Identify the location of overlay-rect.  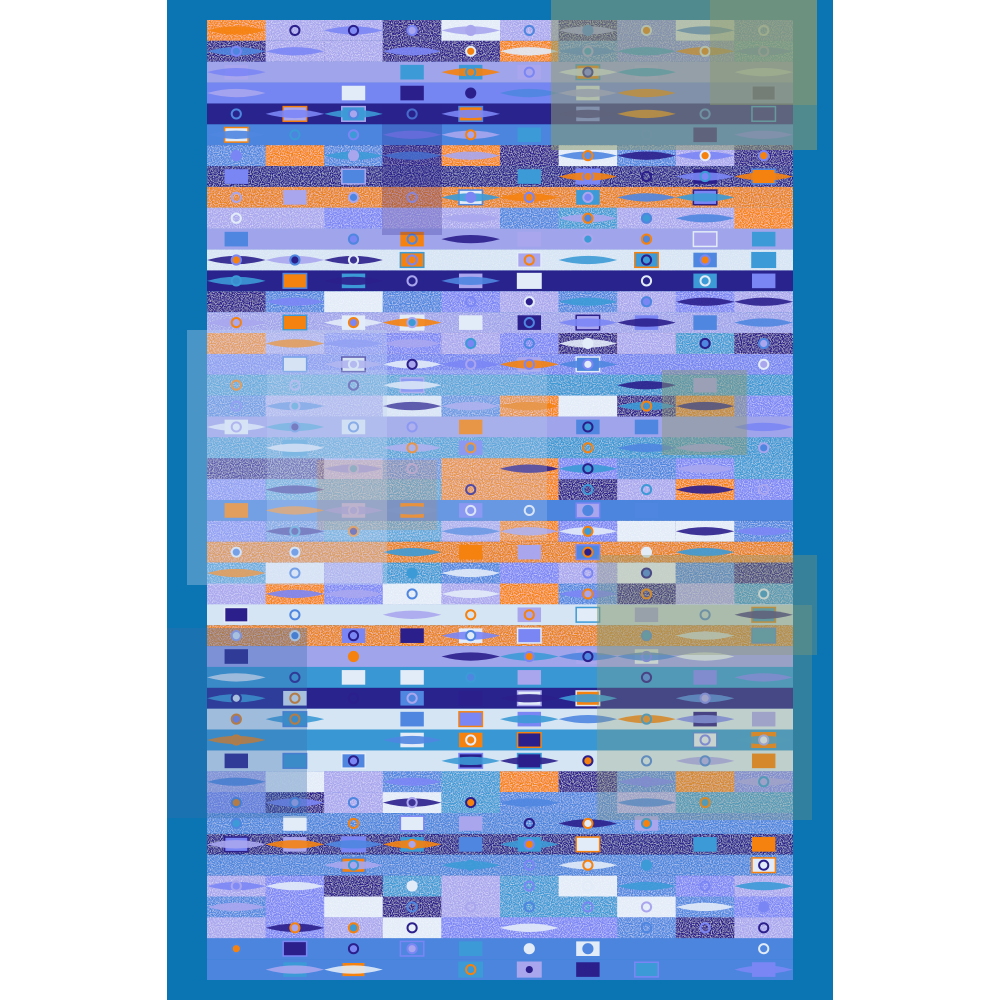
(407, 455).